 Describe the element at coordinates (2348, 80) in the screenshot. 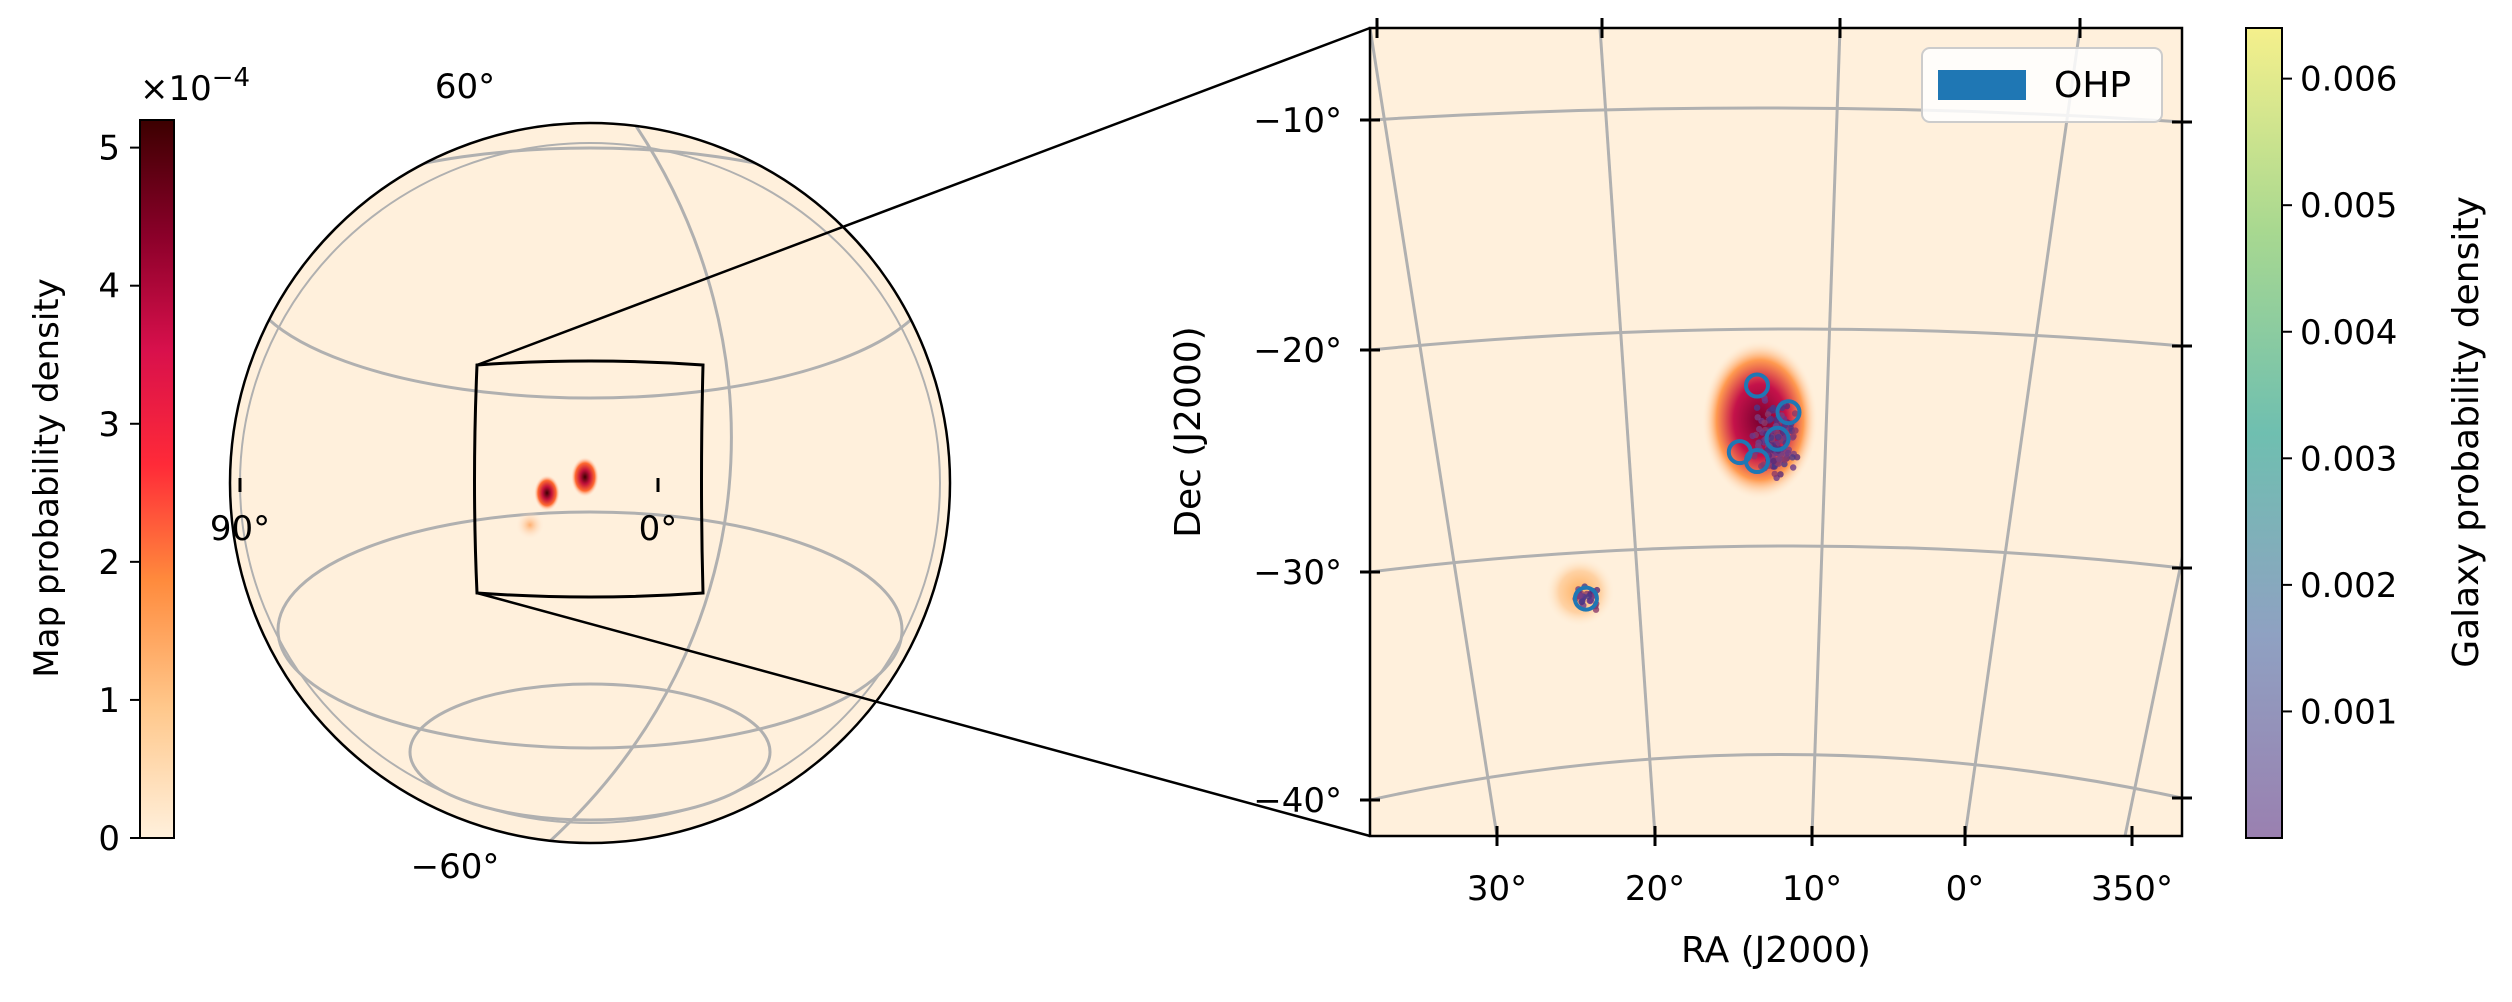

I see `galaxy-colorbar-tick-label: 0.006` at that location.